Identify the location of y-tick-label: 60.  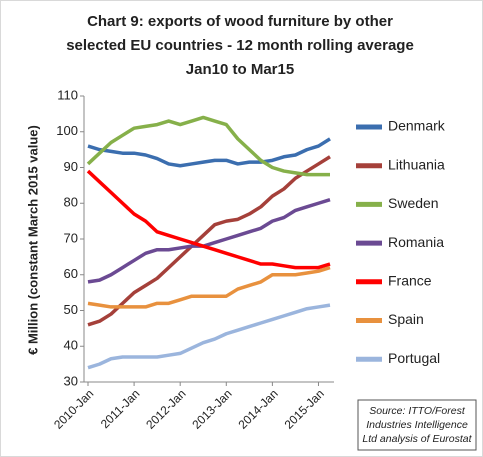
(71, 273).